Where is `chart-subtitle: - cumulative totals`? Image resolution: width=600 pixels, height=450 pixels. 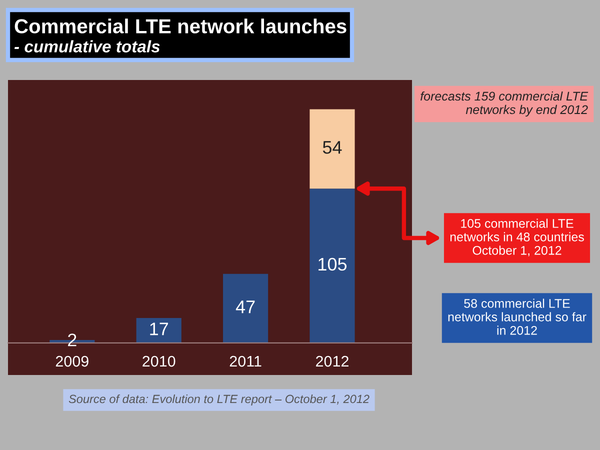
chart-subtitle: - cumulative totals is located at coordinates (87, 46).